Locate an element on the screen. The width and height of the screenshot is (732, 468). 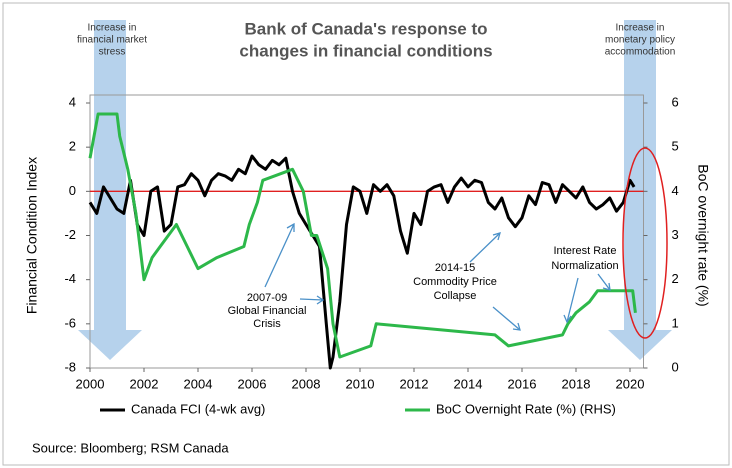
annotation: monetary policy is located at coordinates (640, 40).